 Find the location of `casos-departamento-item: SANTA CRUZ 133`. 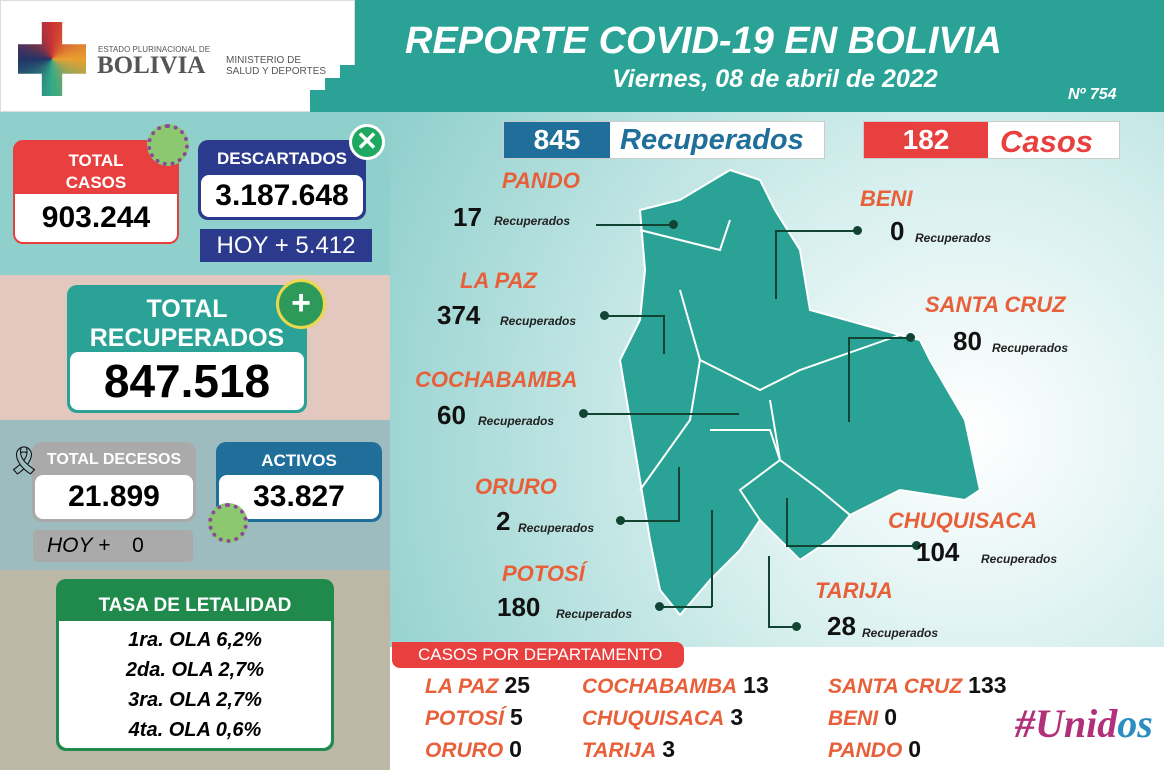

casos-departamento-item: SANTA CRUZ 133 is located at coordinates (917, 685).